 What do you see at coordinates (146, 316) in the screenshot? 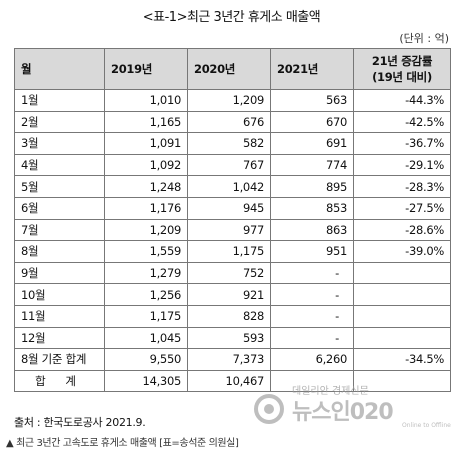
I see `cell-2019: 1,175` at bounding box center [146, 316].